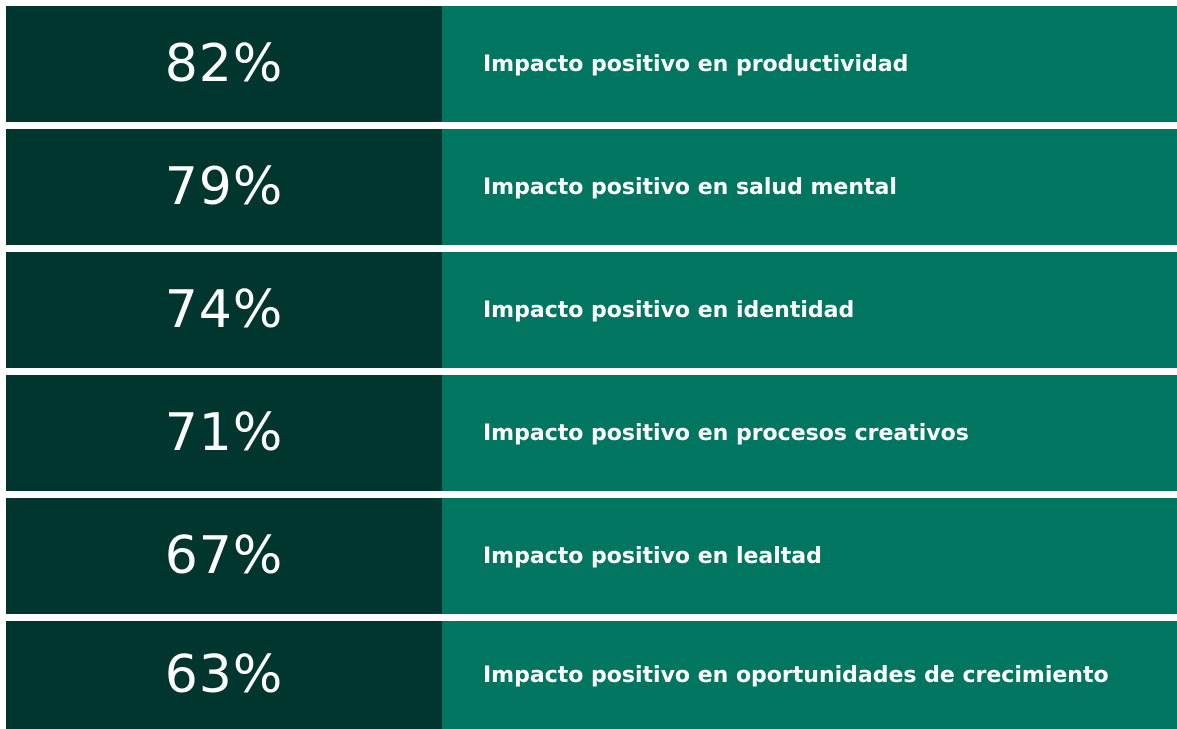 This screenshot has height=729, width=1177. Describe the element at coordinates (224, 187) in the screenshot. I see `stat-value: 79%` at that location.